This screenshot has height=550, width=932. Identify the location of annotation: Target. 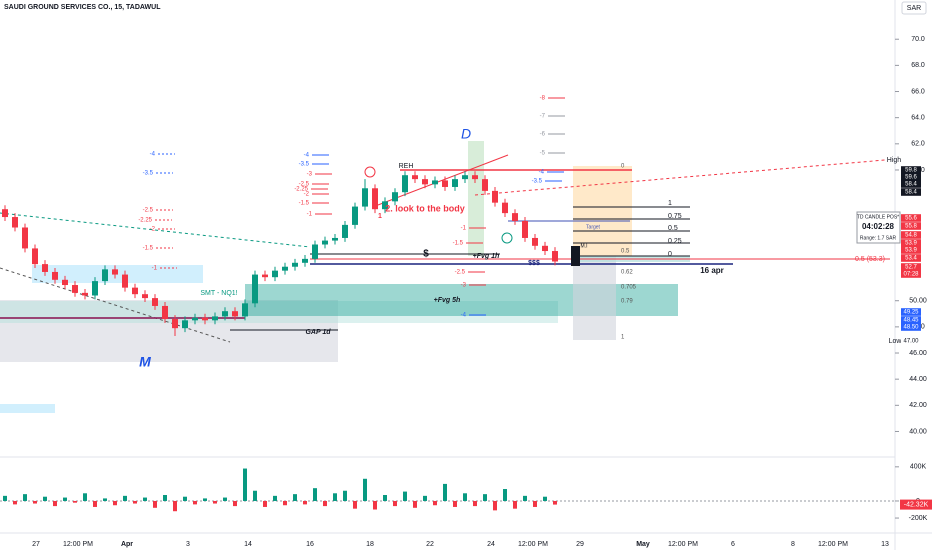
(593, 227).